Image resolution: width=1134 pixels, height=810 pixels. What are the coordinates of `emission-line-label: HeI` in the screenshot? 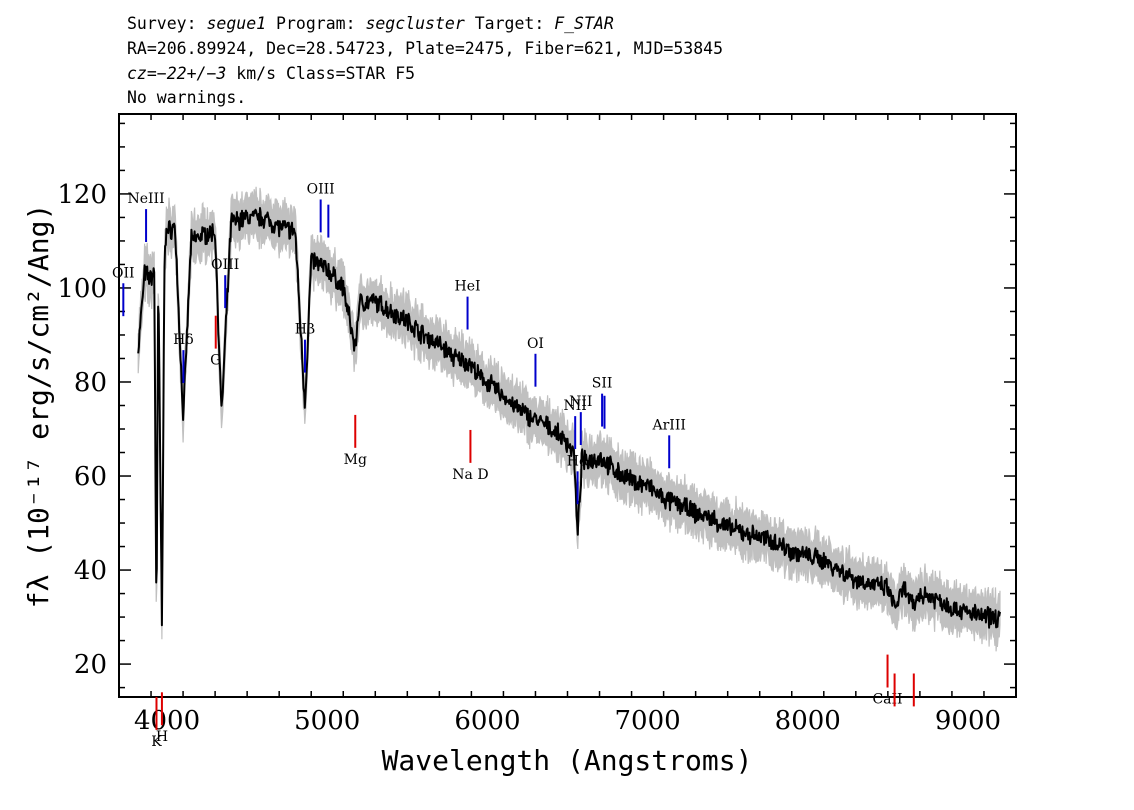 It's located at (468, 287).